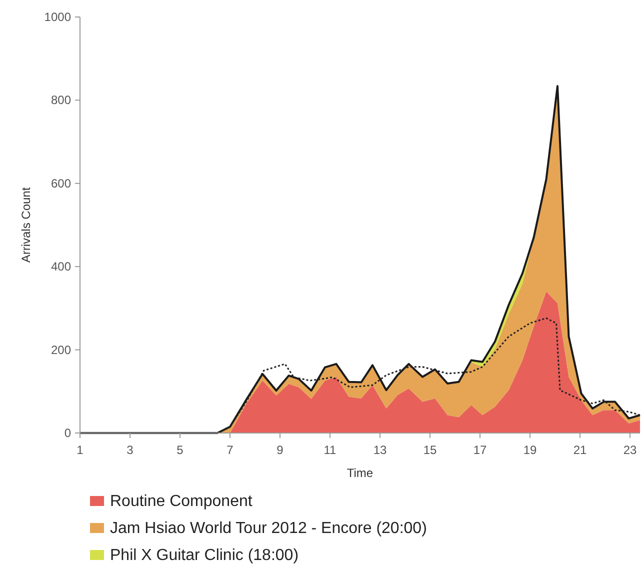 The image size is (643, 572). What do you see at coordinates (181, 501) in the screenshot?
I see `legend-label: Routine Component` at bounding box center [181, 501].